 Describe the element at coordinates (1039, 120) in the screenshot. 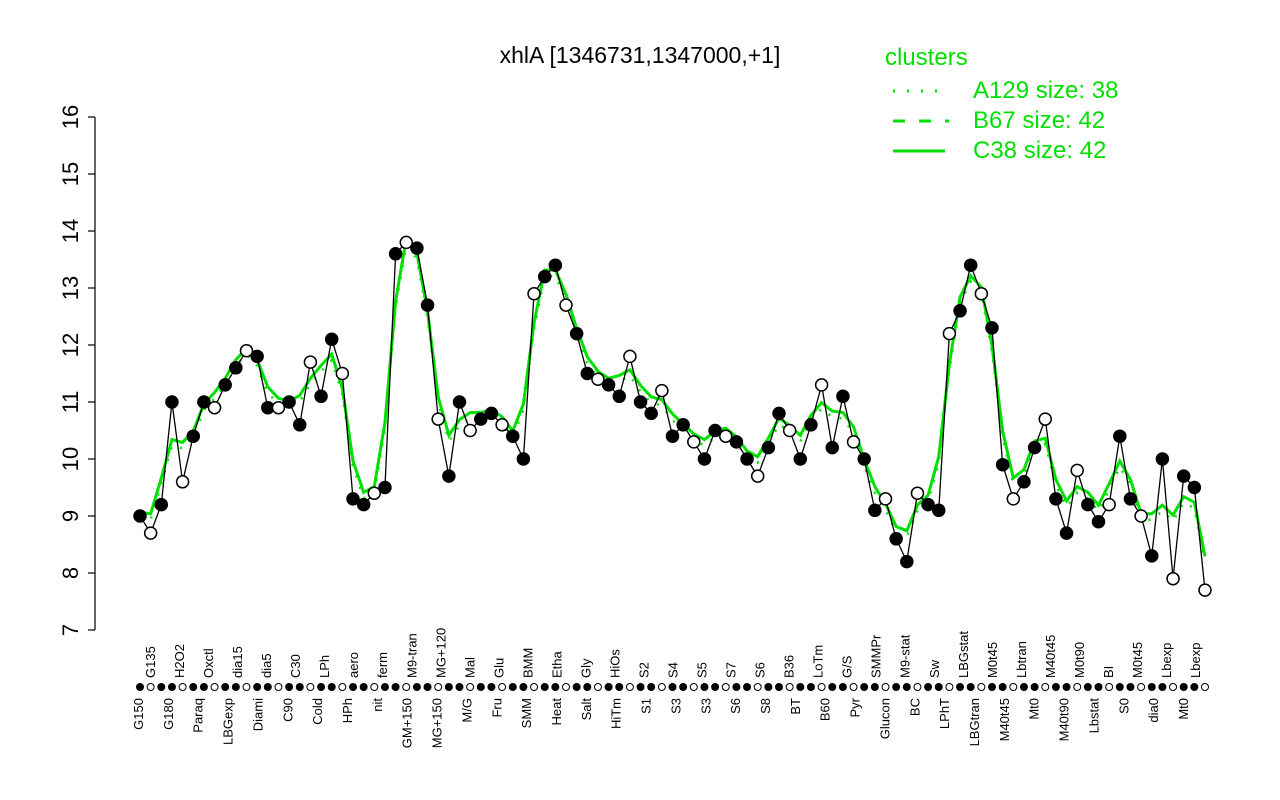

I see `legend-label: B67 size: 42` at that location.